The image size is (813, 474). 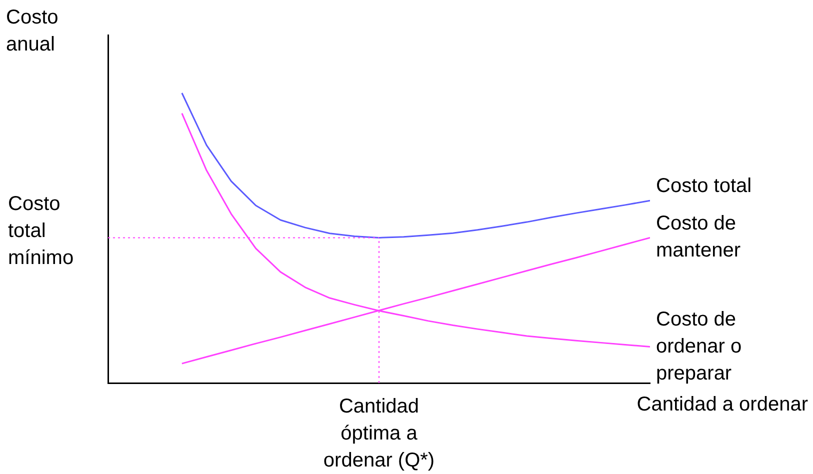 What do you see at coordinates (379, 434) in the screenshot?
I see `text: Cantidad óptima a ordenar (Q*)` at bounding box center [379, 434].